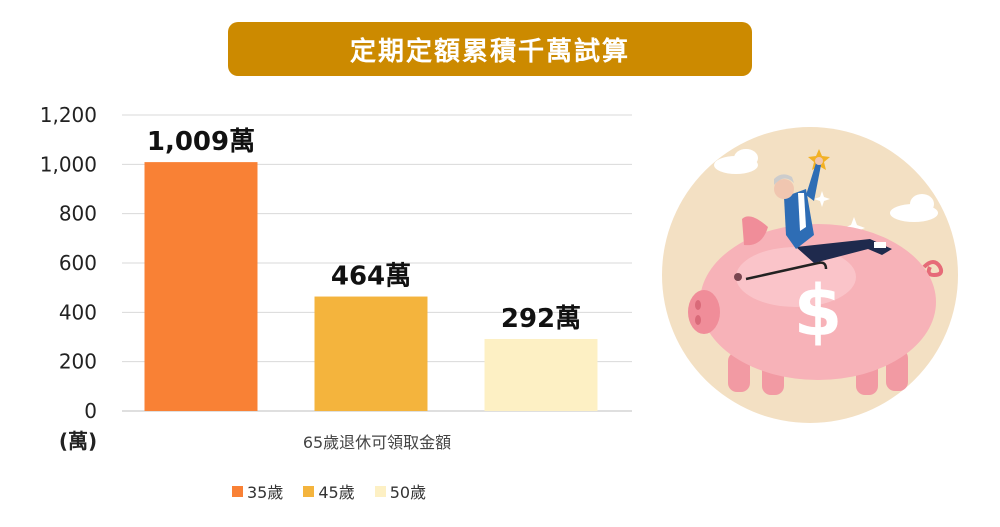  I want to click on pig-highlight, so click(796, 277).